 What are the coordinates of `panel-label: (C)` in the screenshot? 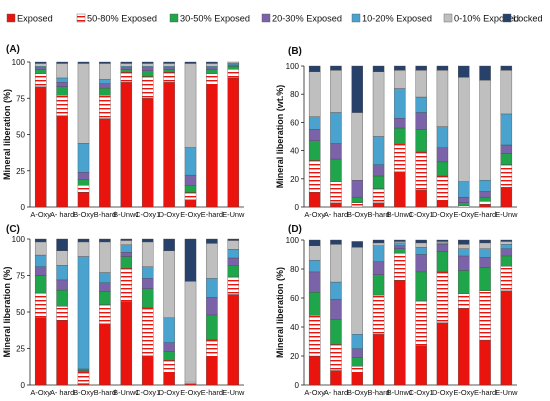 It's located at (13, 229).